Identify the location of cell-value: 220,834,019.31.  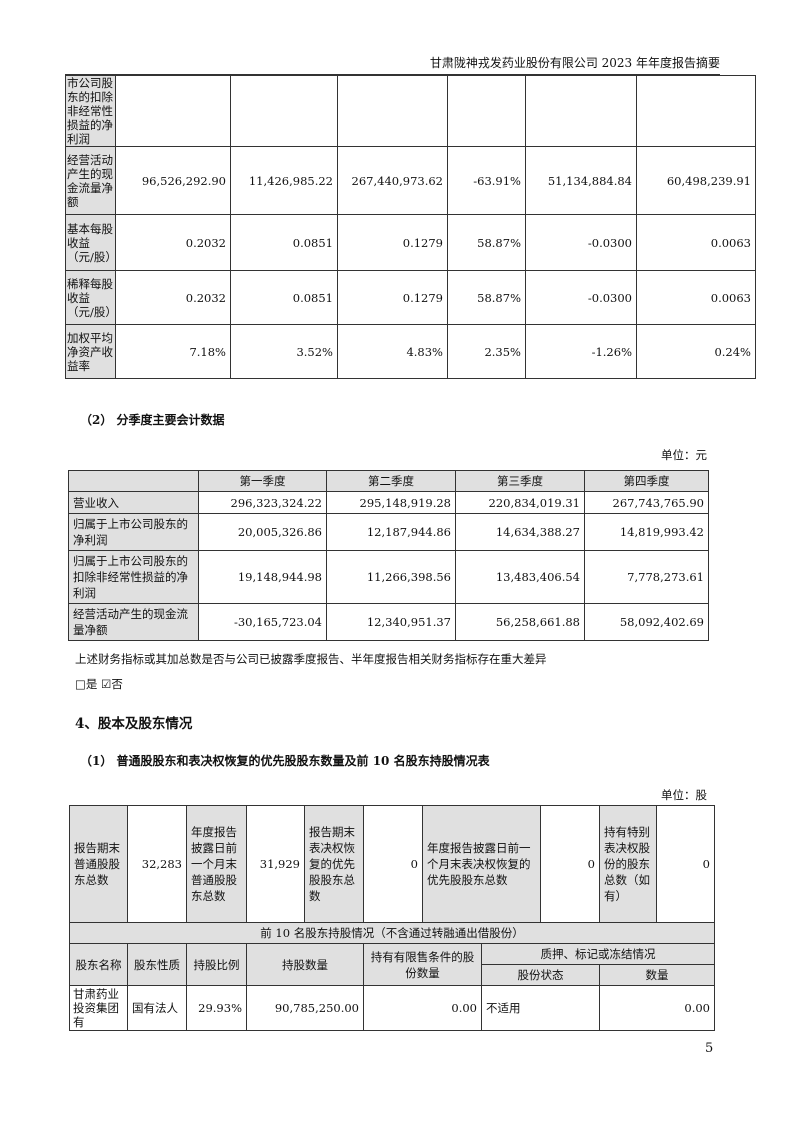
(520, 502).